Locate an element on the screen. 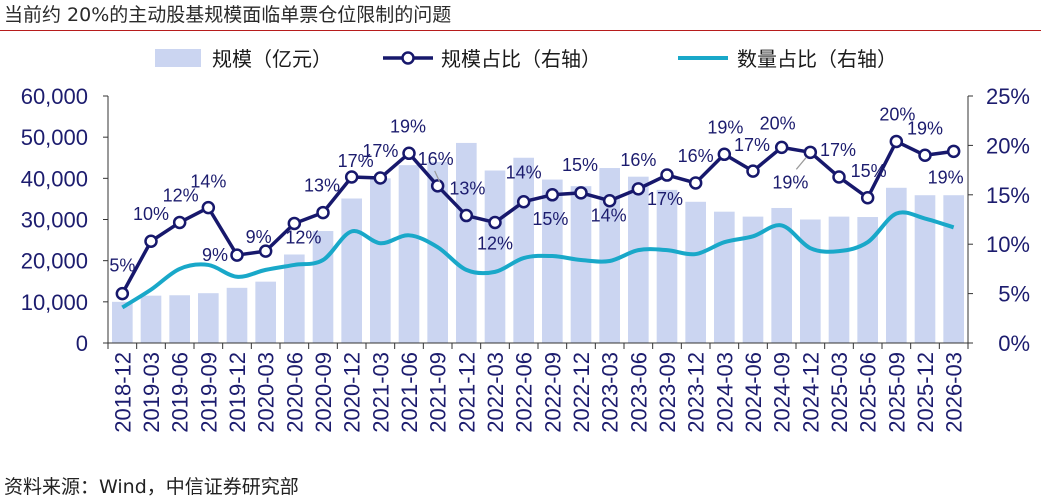  x-tick-label-2023-09: 2023-09 is located at coordinates (667, 392).